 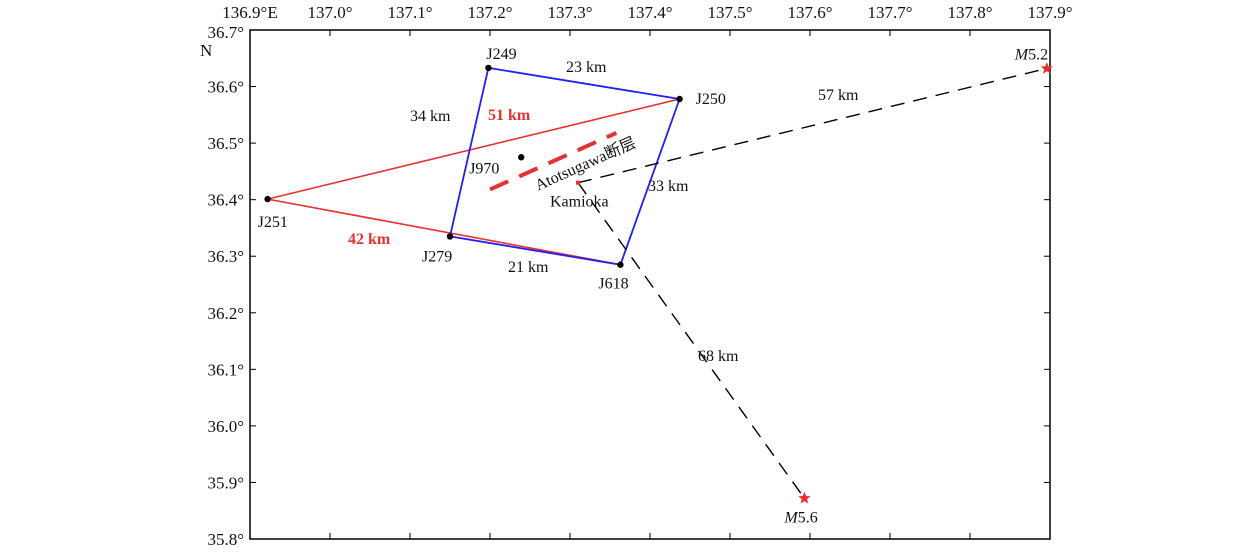 What do you see at coordinates (473, 149) in the screenshot?
I see `red-line-j251-j250` at bounding box center [473, 149].